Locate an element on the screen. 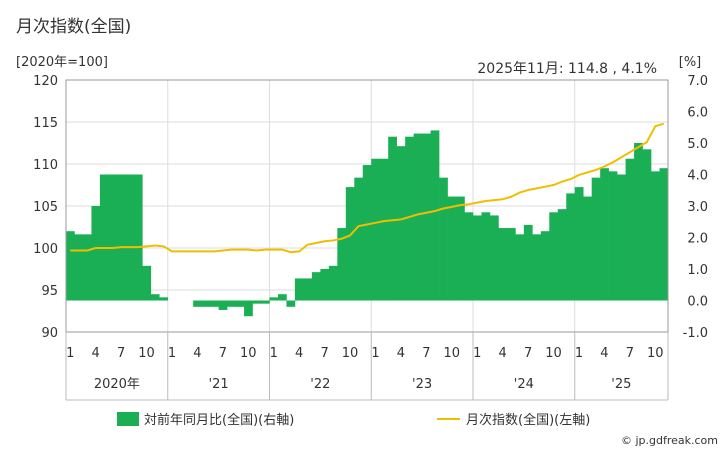 Image resolution: width=728 pixels, height=450 pixels. right-tick-label: 7.0 is located at coordinates (697, 81).